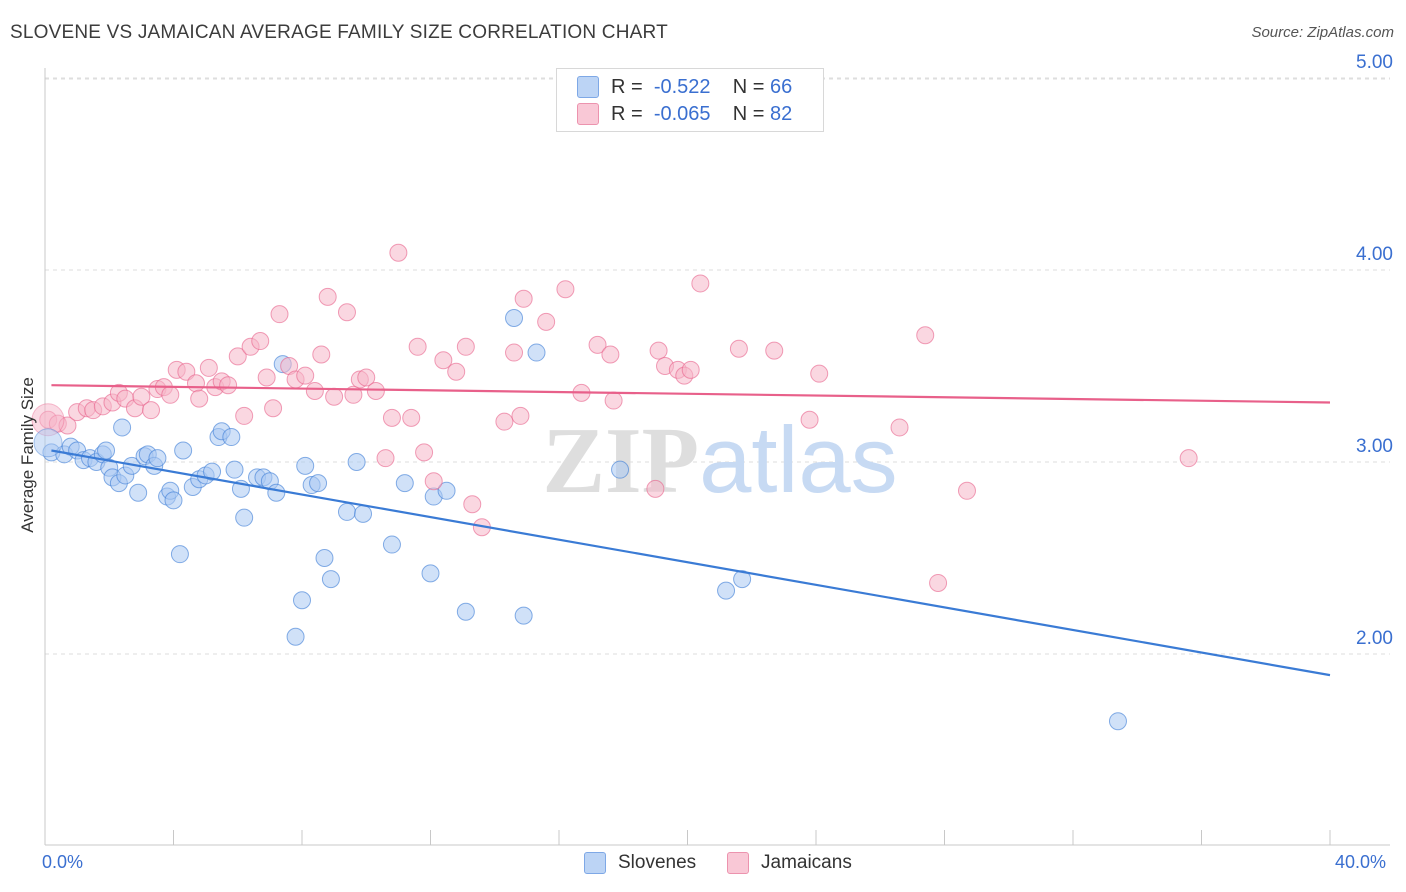 The image size is (1406, 892). Describe the element at coordinates (588, 114) in the screenshot. I see `legend-swatch-jamaicans` at that location.